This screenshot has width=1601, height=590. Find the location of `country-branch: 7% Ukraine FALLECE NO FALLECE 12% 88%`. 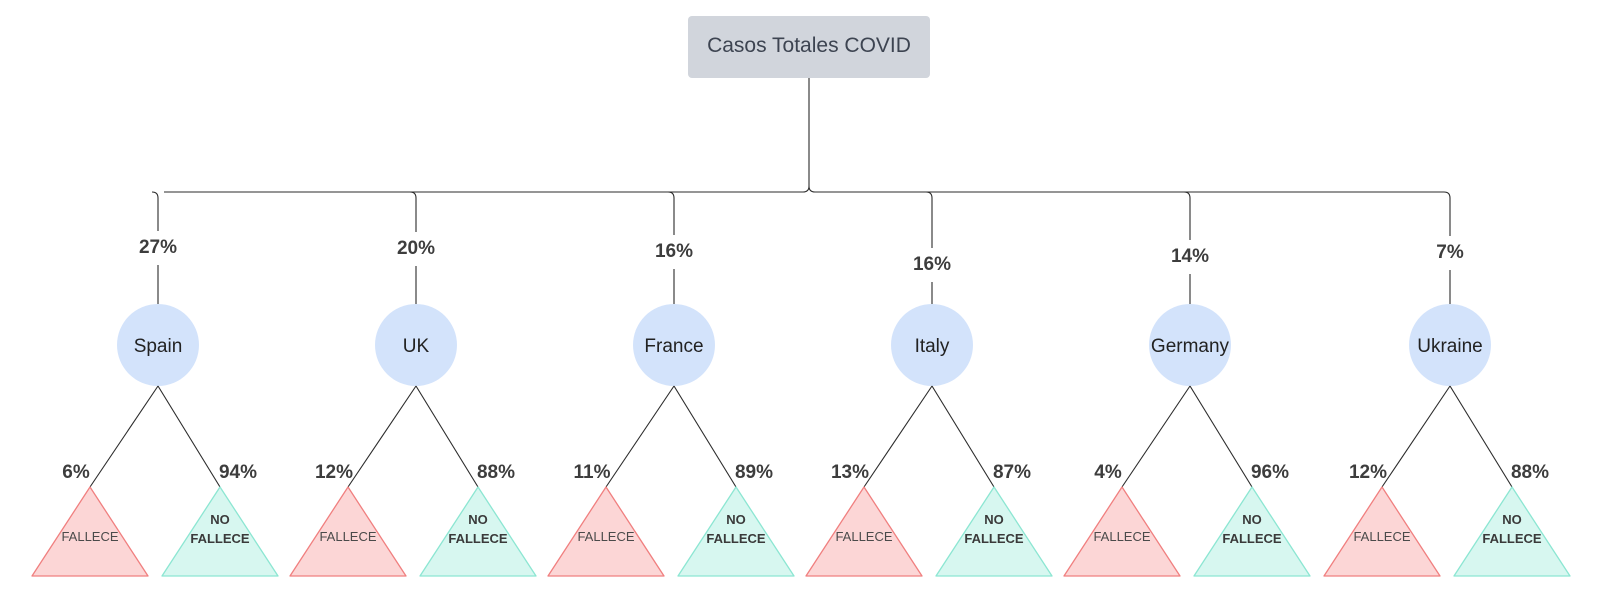

country-branch: 7% Ukraine FALLECE NO FALLECE 12% 88% is located at coordinates (1447, 384).